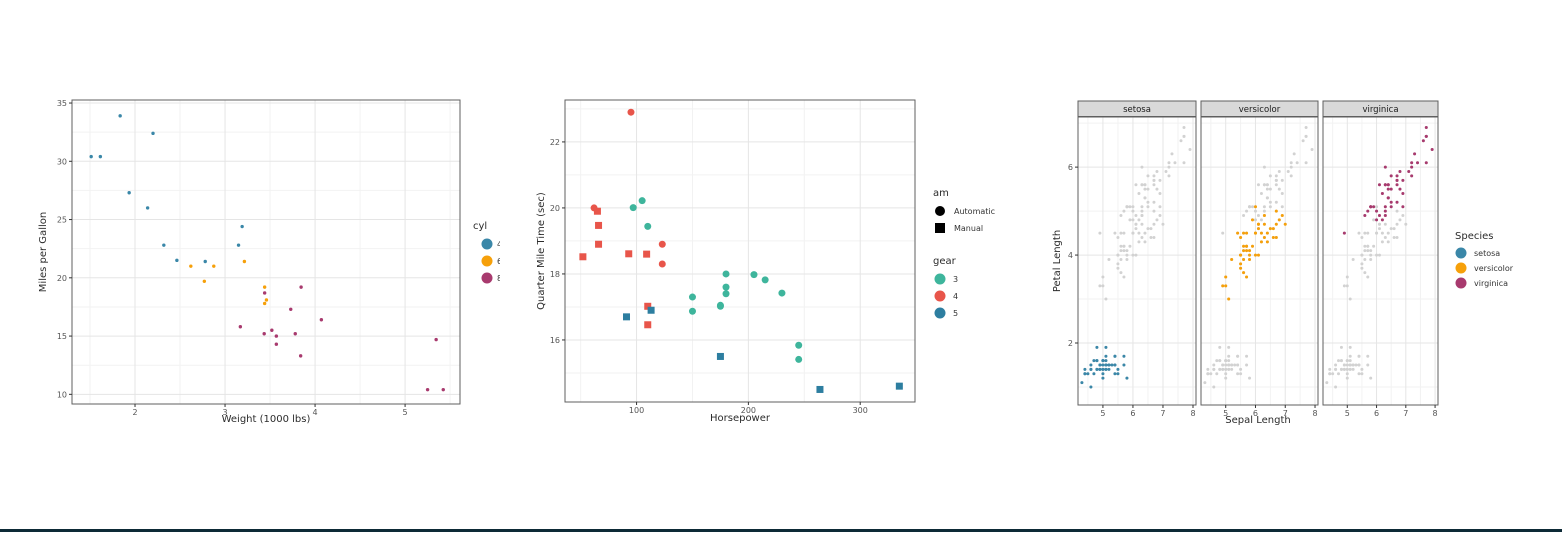 This screenshot has width=1562, height=535. I want to click on x-axis-title: Horsepower, so click(740, 418).